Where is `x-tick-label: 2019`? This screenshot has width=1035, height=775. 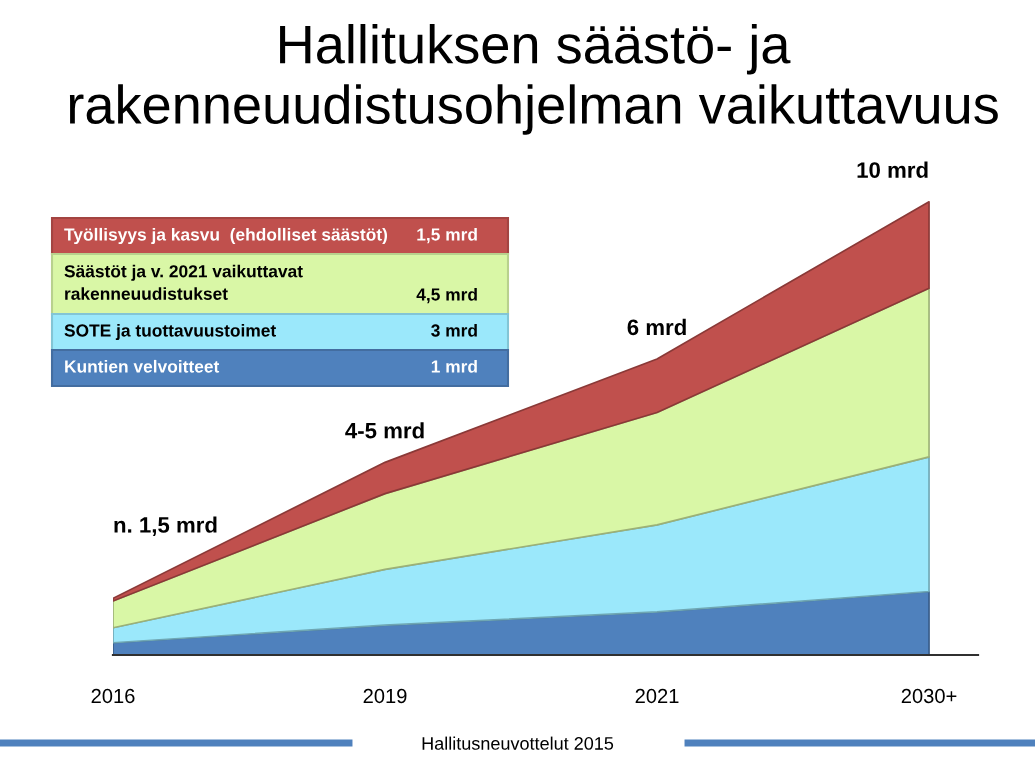 x-tick-label: 2019 is located at coordinates (385, 696).